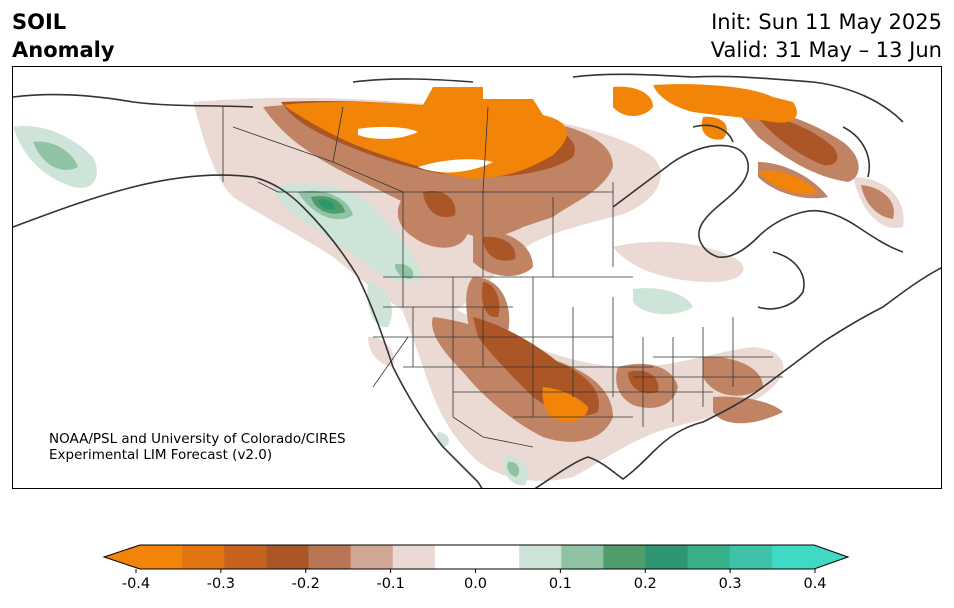  I want to click on colorbar-tick-label: 0.1, so click(560, 584).